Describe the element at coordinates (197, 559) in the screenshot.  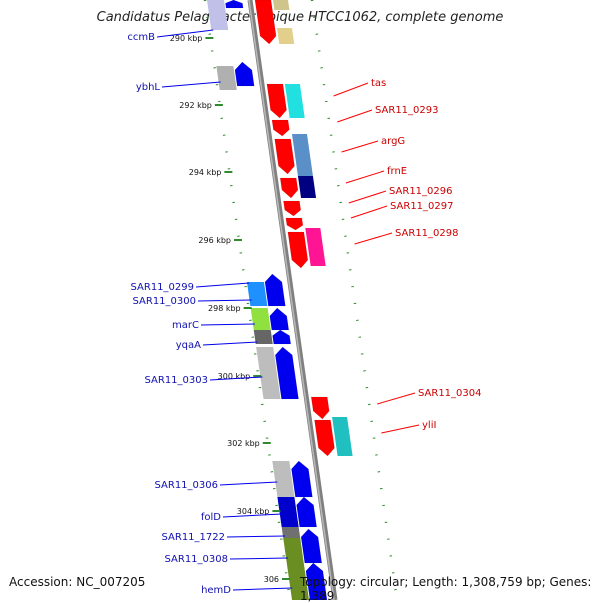
I see `gene-label-minus: SAR11_0308` at that location.